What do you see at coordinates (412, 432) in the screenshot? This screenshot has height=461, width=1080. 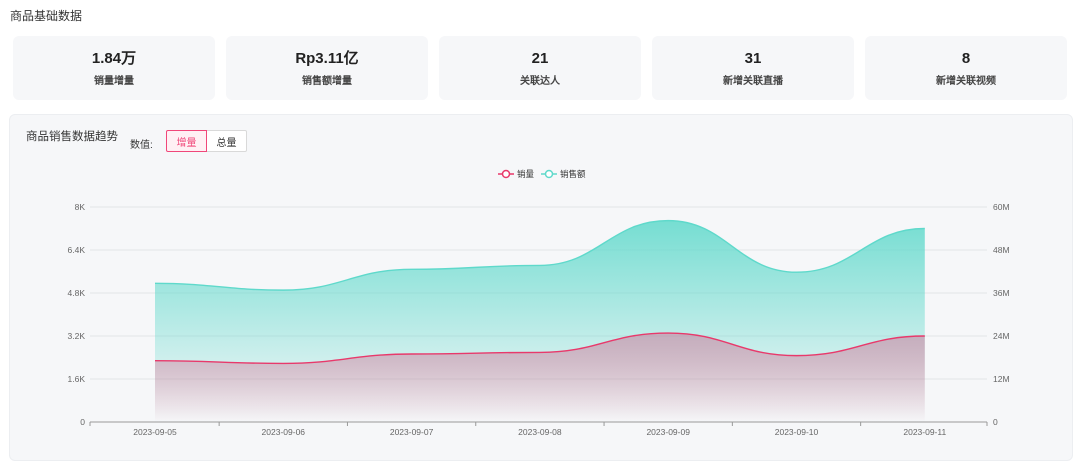 I see `x-tick-label: 2023-09-07` at bounding box center [412, 432].